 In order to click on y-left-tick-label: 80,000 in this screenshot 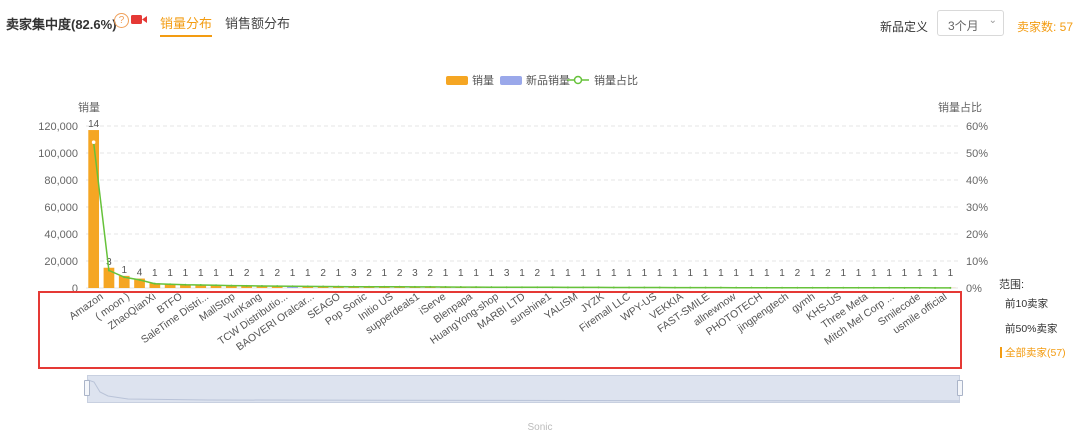, I will do `click(61, 181)`.